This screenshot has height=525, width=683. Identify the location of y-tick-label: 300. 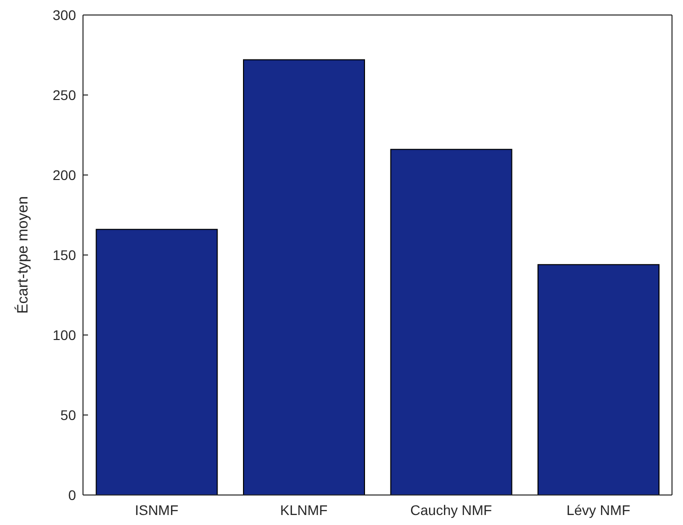
(64, 14).